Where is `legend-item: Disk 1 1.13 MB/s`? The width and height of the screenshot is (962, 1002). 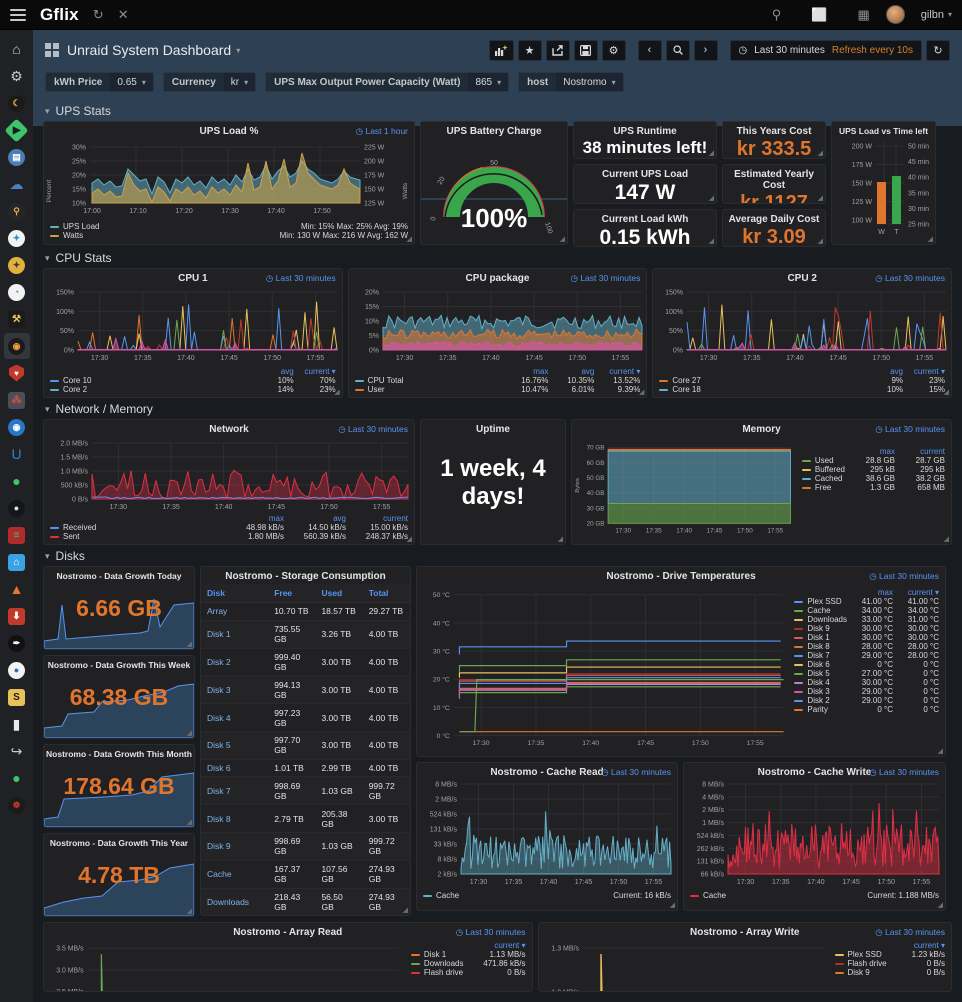
legend-item: Disk 1 1.13 MB/s is located at coordinates (468, 954).